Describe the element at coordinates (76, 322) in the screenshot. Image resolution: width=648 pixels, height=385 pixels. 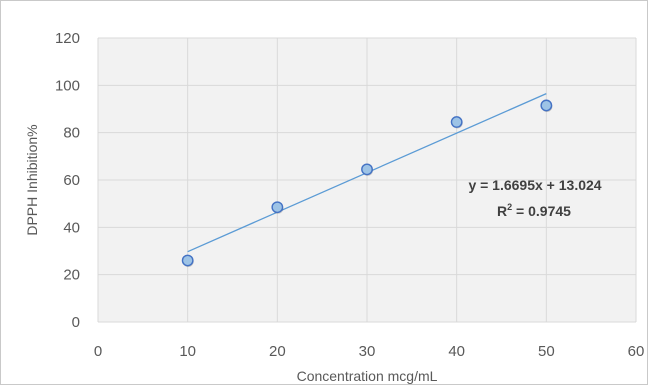
I see `y-tick-label: 0` at that location.